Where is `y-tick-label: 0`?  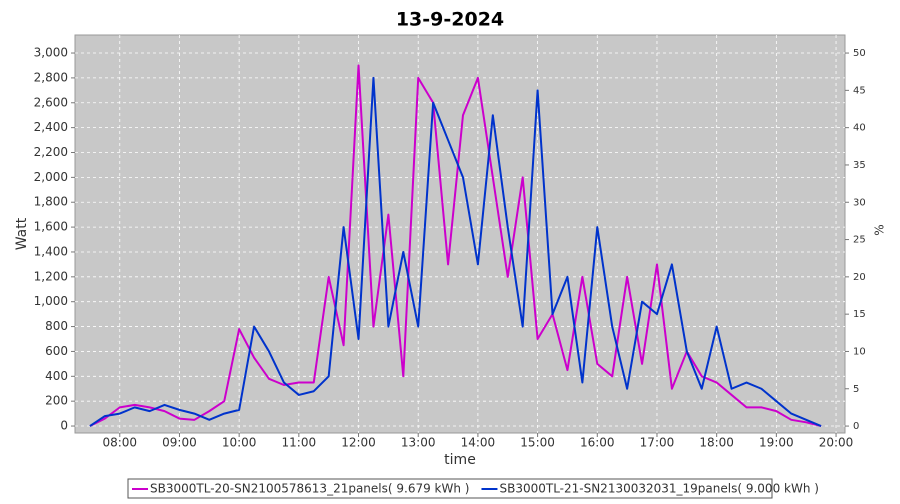 y-tick-label: 0 is located at coordinates (64, 426).